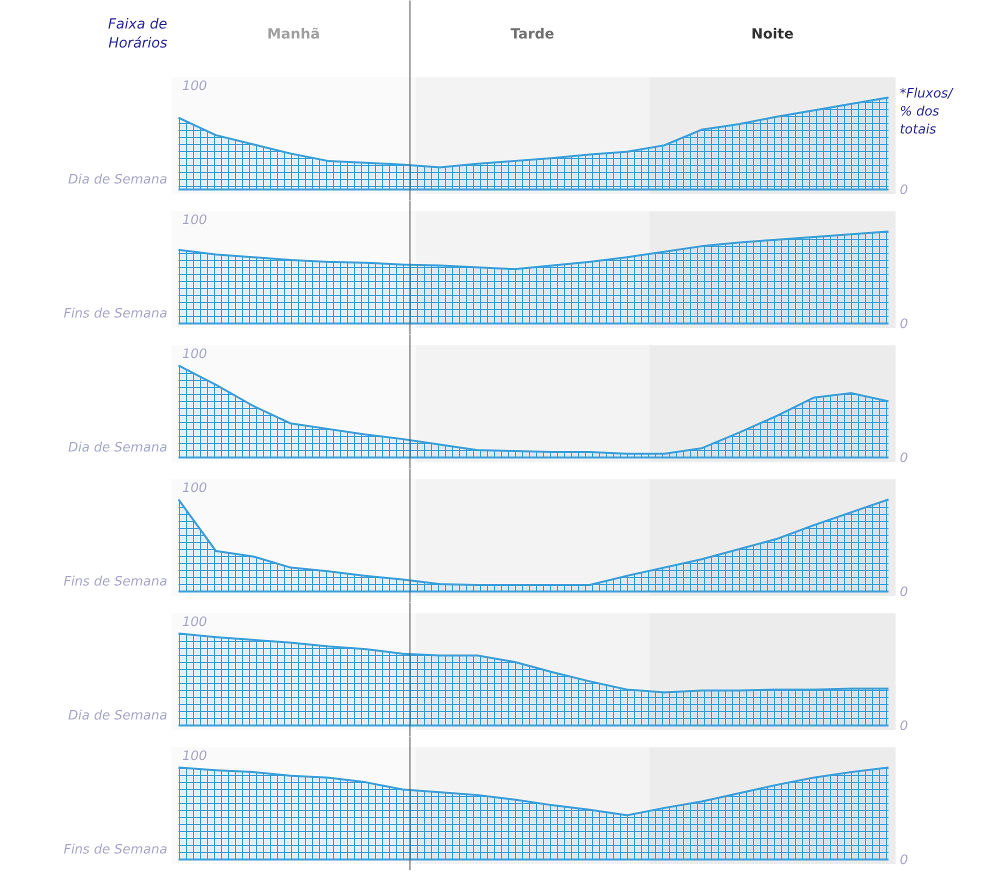 Image resolution: width=984 pixels, height=880 pixels. What do you see at coordinates (532, 34) in the screenshot?
I see `text: Tarde` at bounding box center [532, 34].